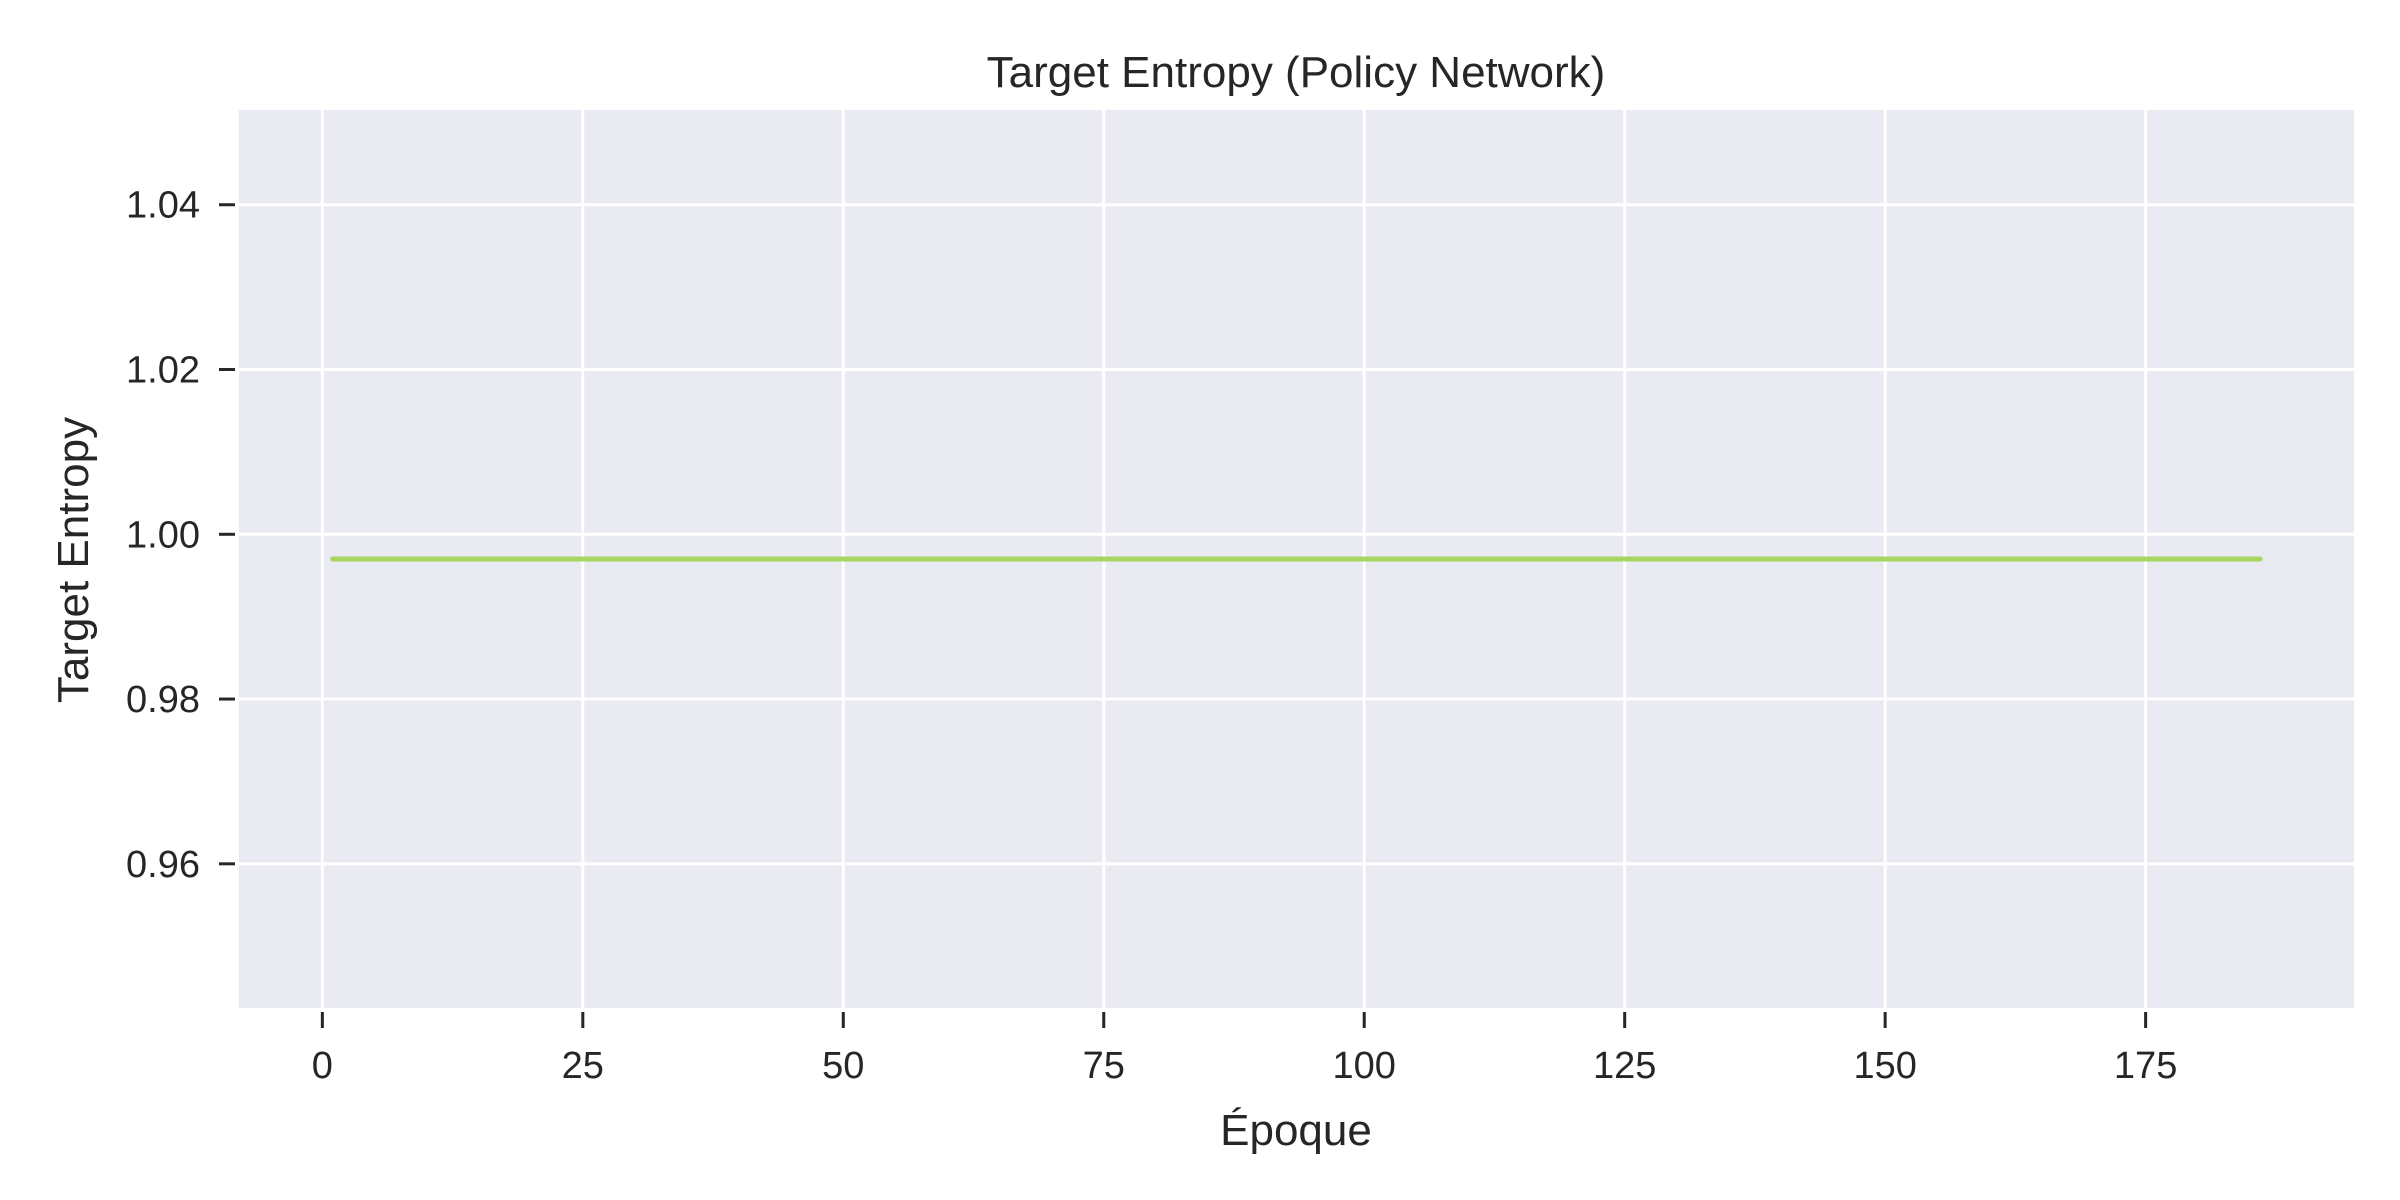 This screenshot has height=1200, width=2400. What do you see at coordinates (1296, 72) in the screenshot?
I see `chart-title: Target Entropy (Policy Network)` at bounding box center [1296, 72].